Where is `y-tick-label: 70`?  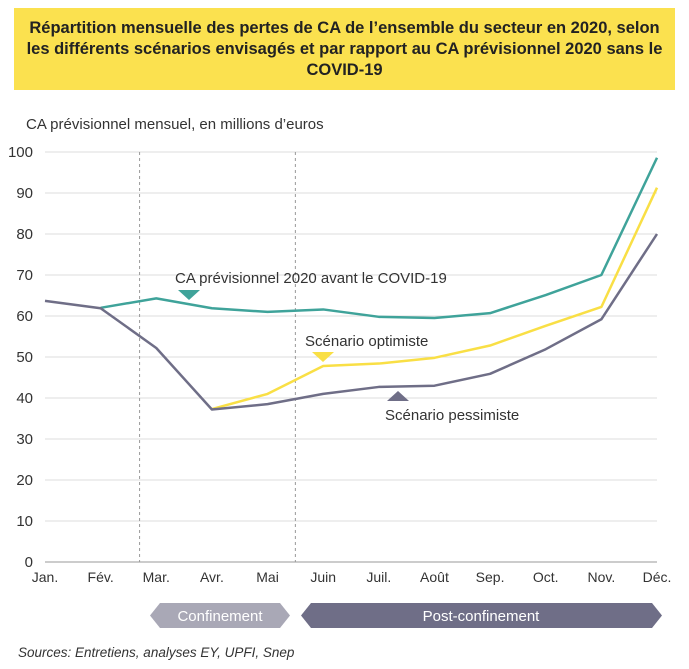
y-tick-label: 70 is located at coordinates (24, 275).